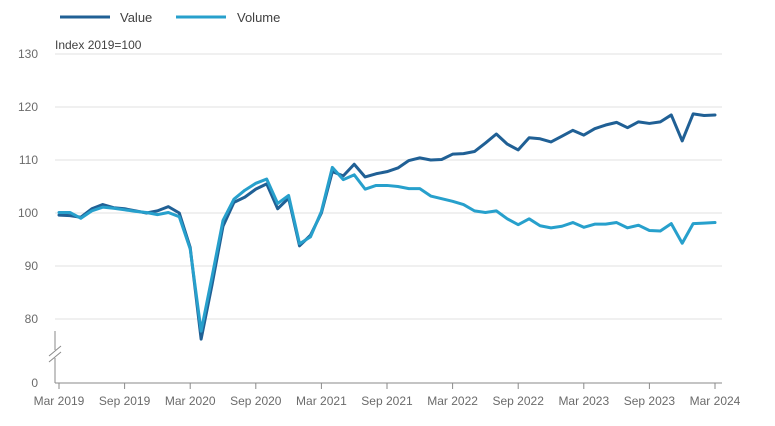  What do you see at coordinates (28, 107) in the screenshot?
I see `y-tick-label-120: 120` at bounding box center [28, 107].